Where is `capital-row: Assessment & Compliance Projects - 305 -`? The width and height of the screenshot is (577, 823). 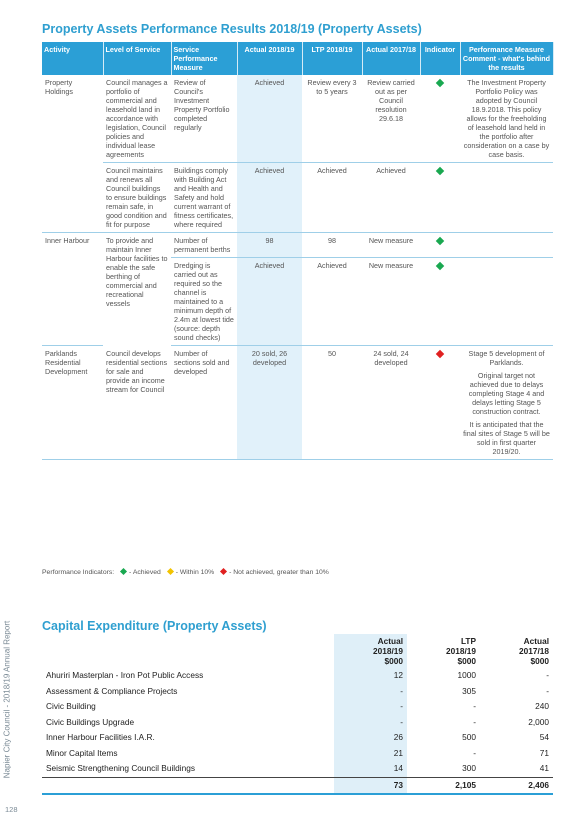
capital-row: Assessment & Compliance Projects - 305 - is located at coordinates (297, 691).